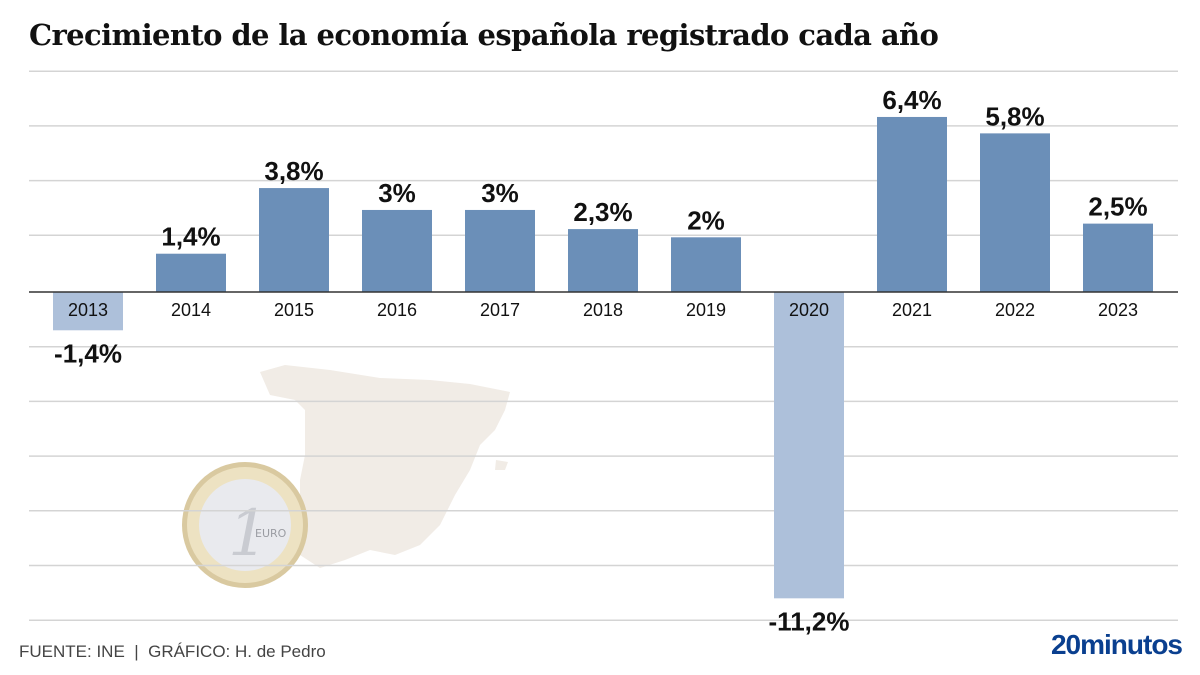 Image resolution: width=1200 pixels, height=675 pixels. What do you see at coordinates (385, 466) in the screenshot?
I see `spain-map-icon` at bounding box center [385, 466].